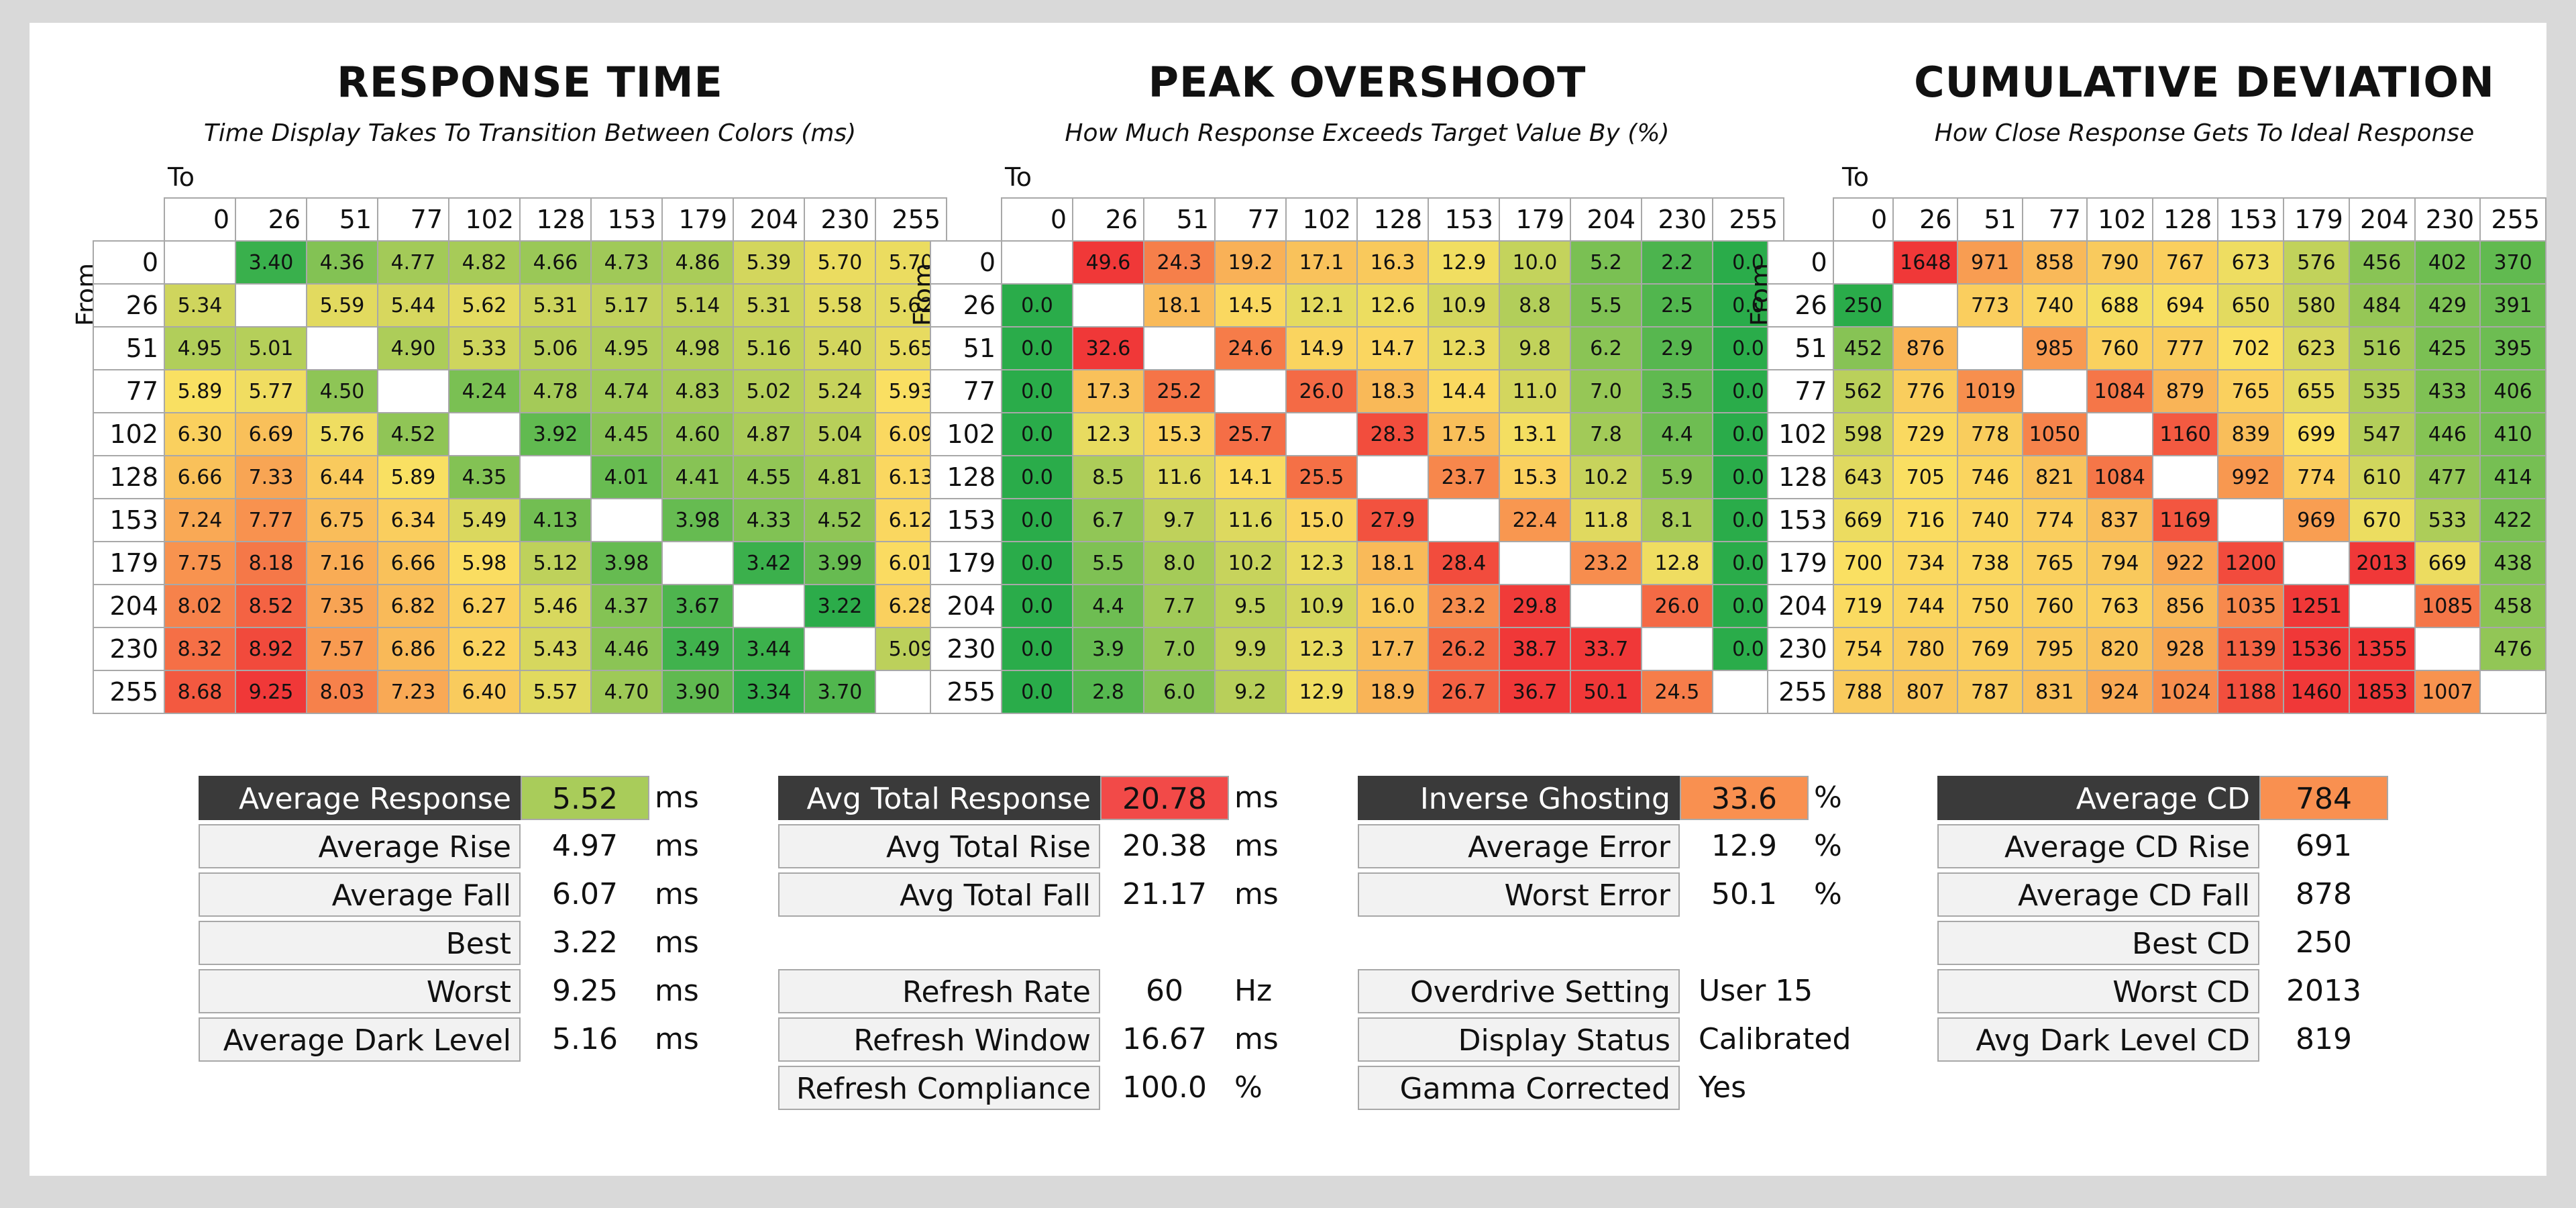 This screenshot has height=1208, width=2576. I want to click on from-level-label: 26, so click(129, 305).